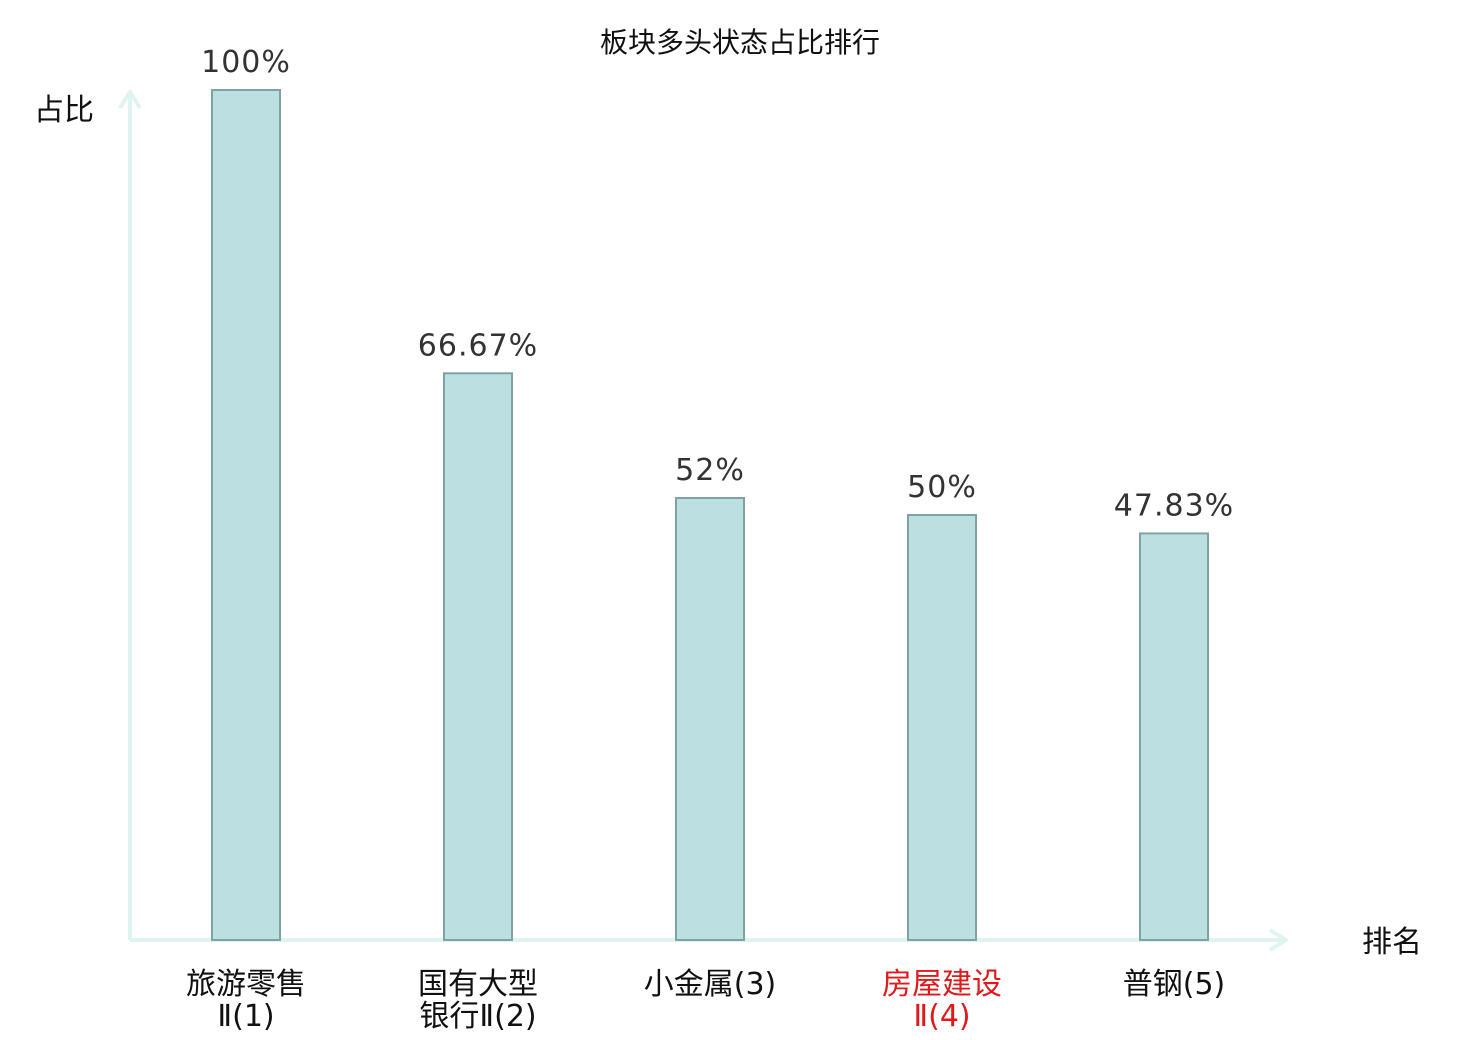 The height and width of the screenshot is (1040, 1480). What do you see at coordinates (710, 984) in the screenshot?
I see `category-label: 小金属(3)` at bounding box center [710, 984].